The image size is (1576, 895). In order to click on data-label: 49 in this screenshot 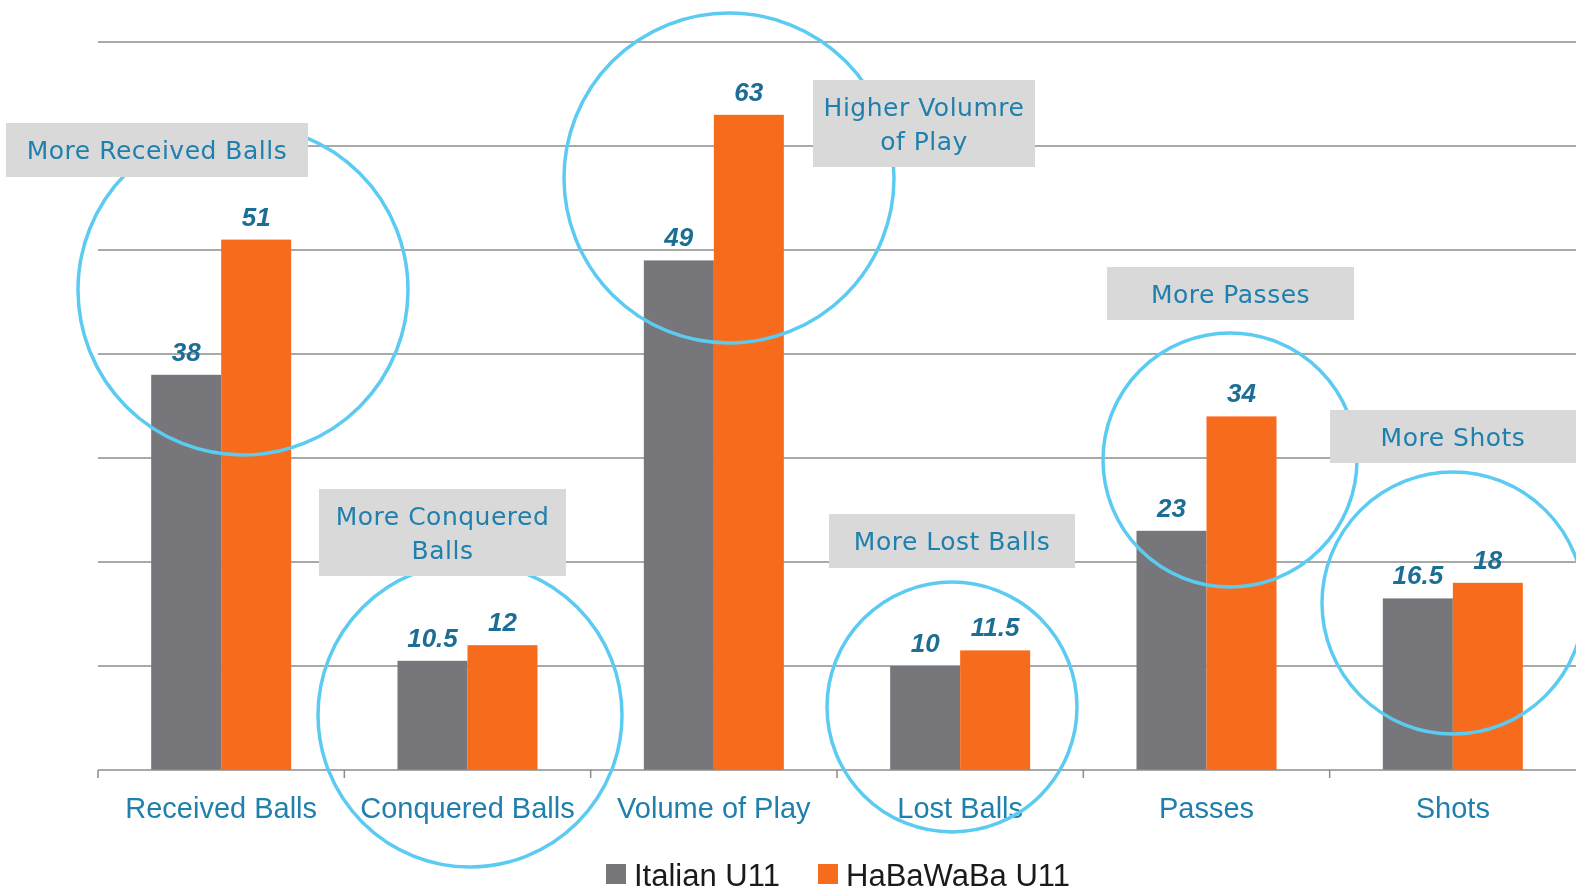, I will do `click(678, 237)`.